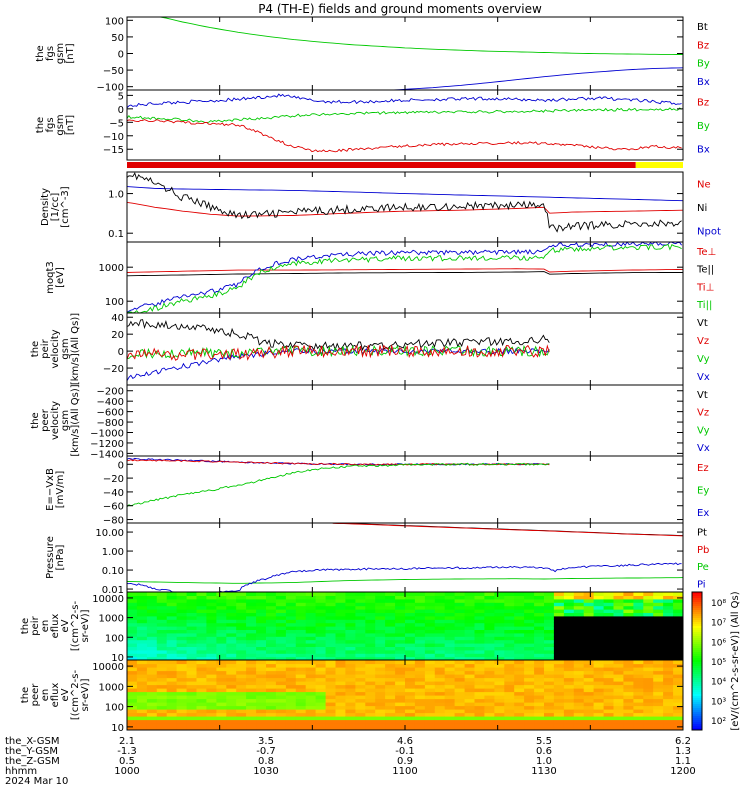  I want to click on y-axis-label: Density, so click(45, 207).